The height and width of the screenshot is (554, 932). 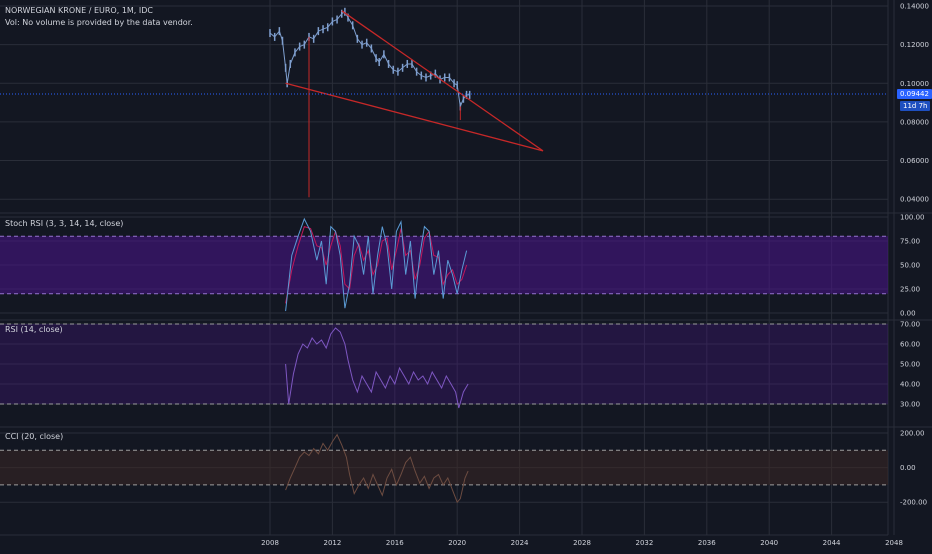 What do you see at coordinates (79, 10) in the screenshot?
I see `symbol-title: NORWEGIAN KRONE / EURO, 1M, IDC` at bounding box center [79, 10].